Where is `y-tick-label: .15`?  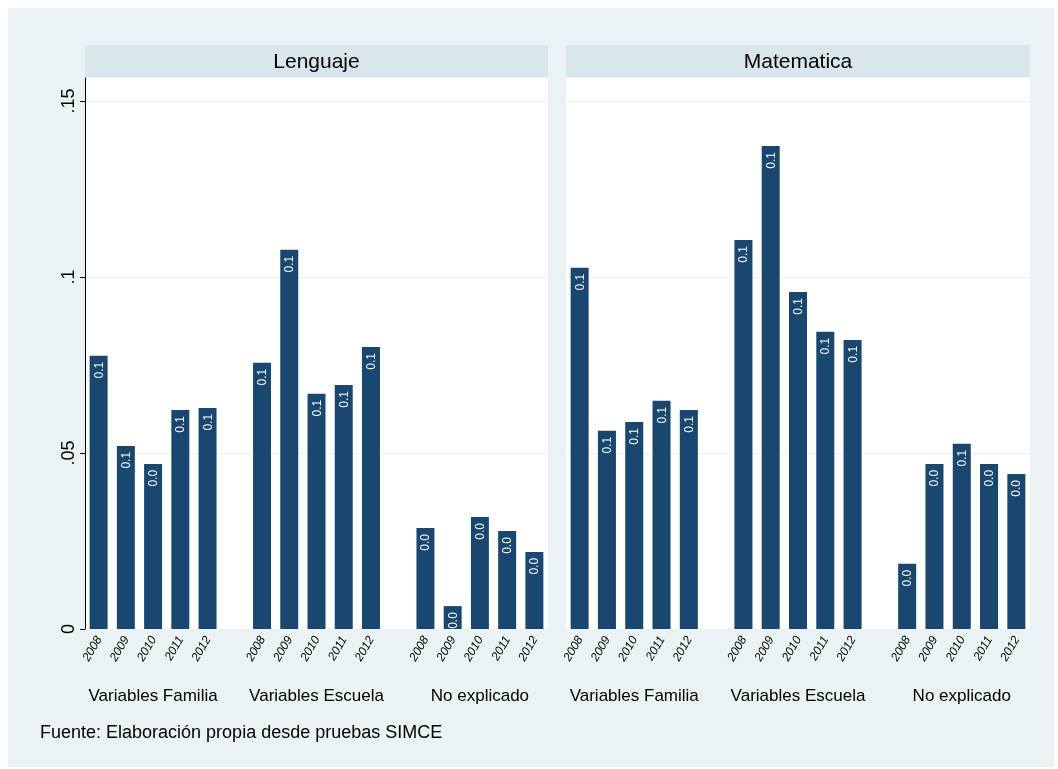
y-tick-label: .15 is located at coordinates (68, 101).